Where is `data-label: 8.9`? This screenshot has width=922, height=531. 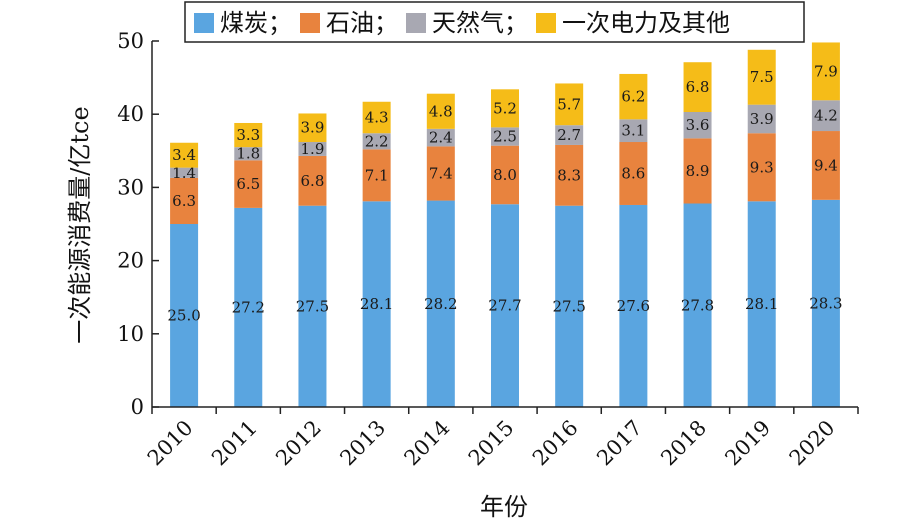 data-label: 8.9 is located at coordinates (698, 171).